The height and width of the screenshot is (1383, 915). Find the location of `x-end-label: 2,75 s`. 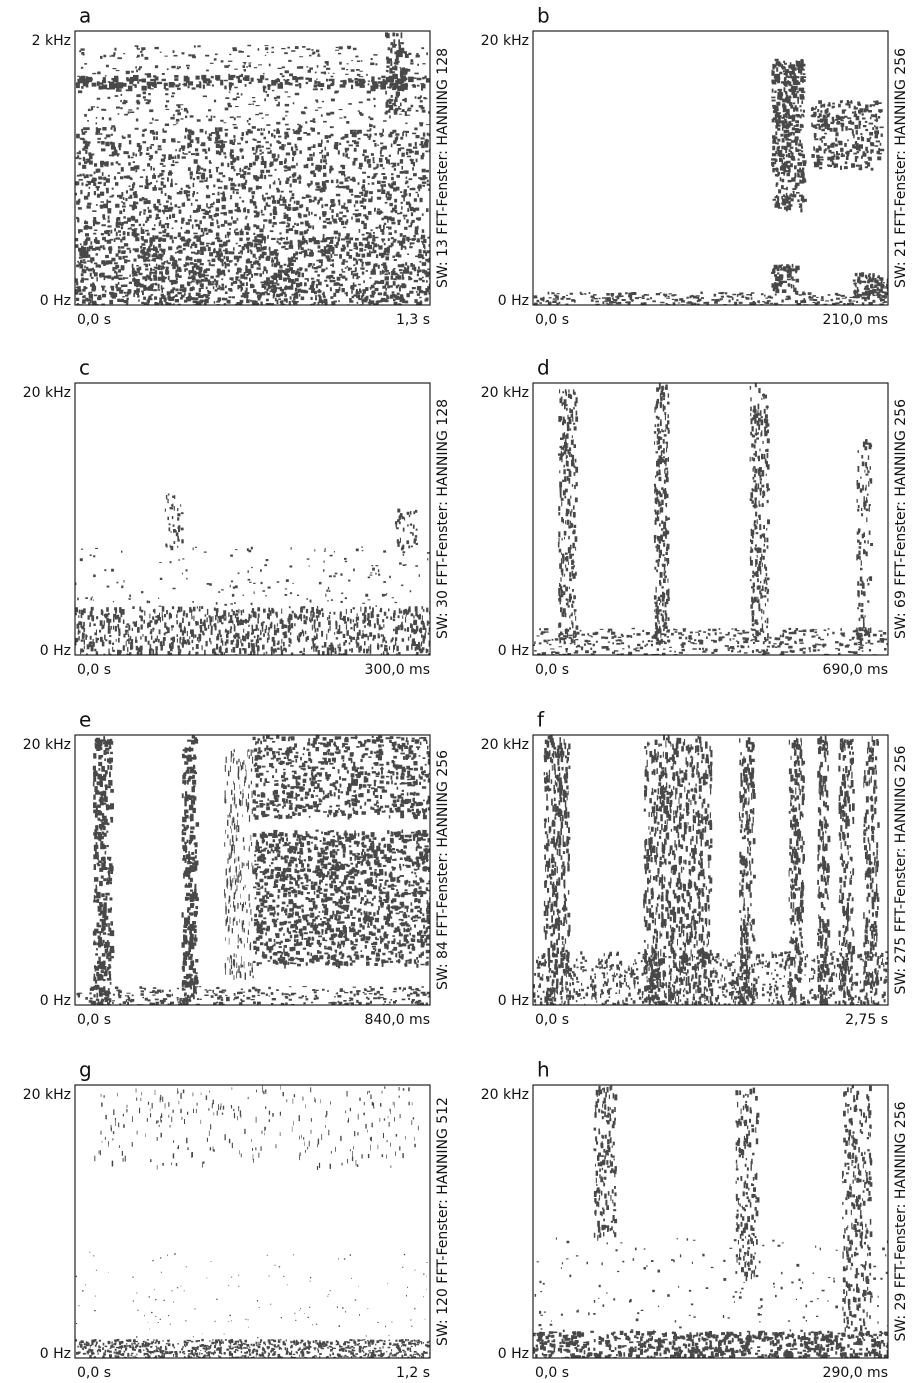

x-end-label: 2,75 s is located at coordinates (866, 1020).